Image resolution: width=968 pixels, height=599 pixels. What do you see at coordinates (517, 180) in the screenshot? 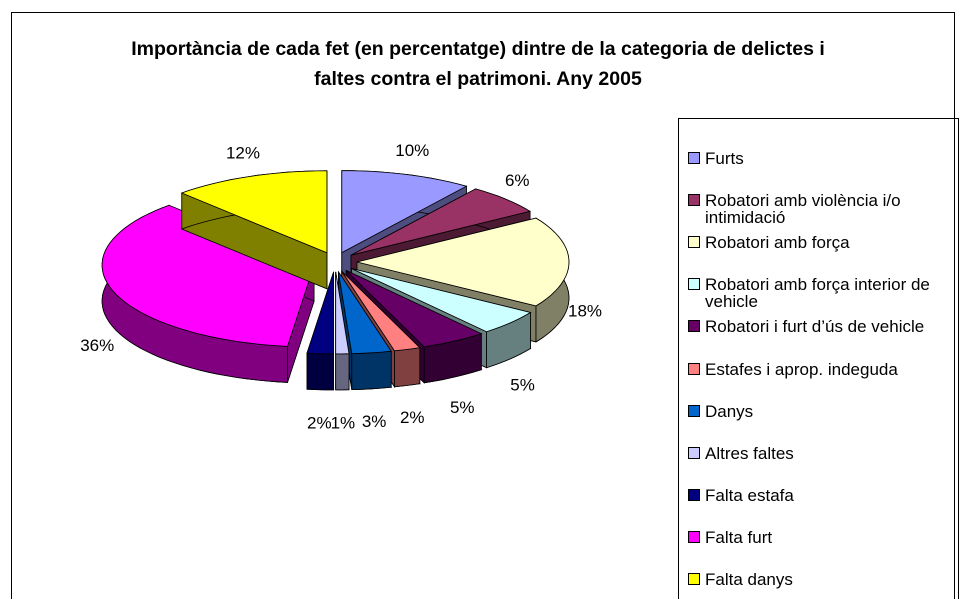
I see `data-label: 6%` at bounding box center [517, 180].